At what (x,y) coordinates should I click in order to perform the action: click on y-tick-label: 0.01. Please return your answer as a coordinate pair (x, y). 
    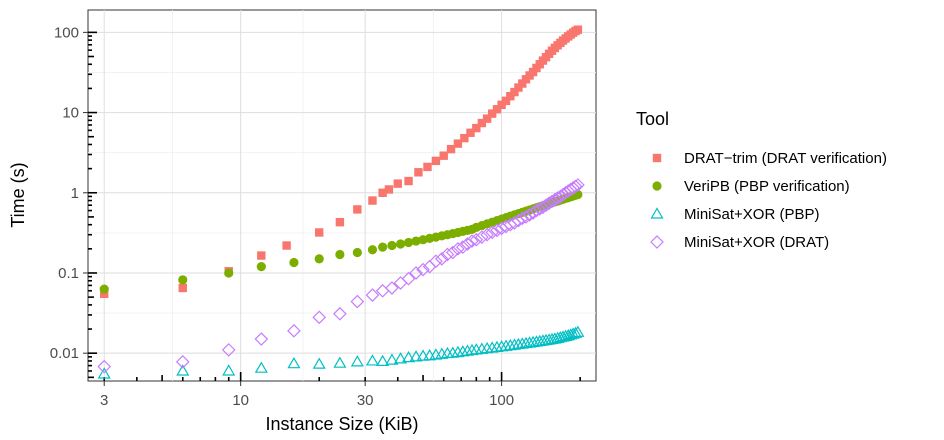
    Looking at the image, I should click on (64, 353).